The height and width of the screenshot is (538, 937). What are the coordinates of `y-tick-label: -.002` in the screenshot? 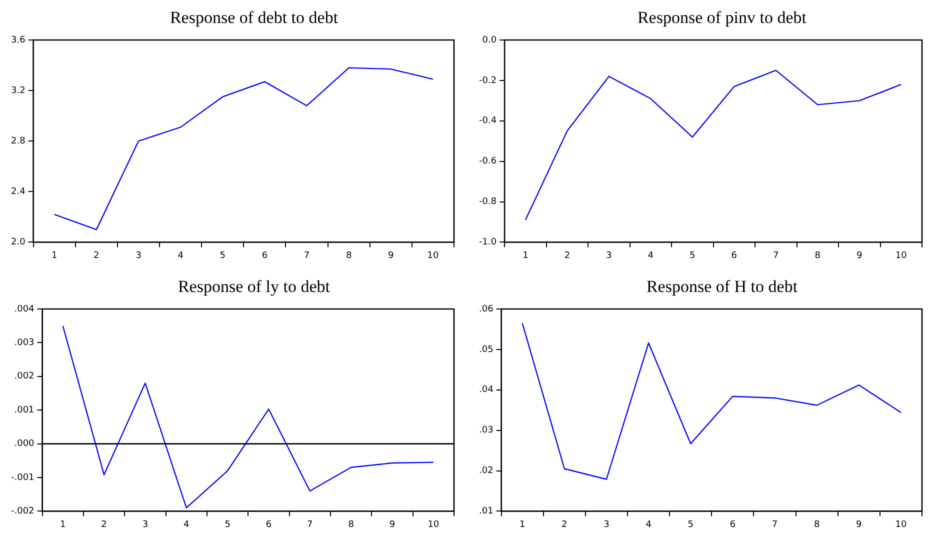 It's located at (22, 511).